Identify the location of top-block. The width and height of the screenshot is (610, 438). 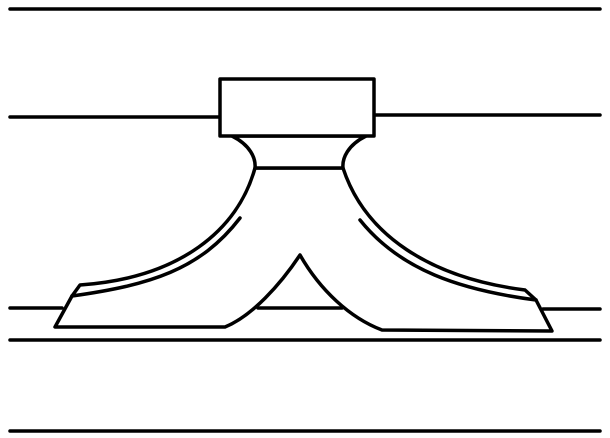
(297, 107).